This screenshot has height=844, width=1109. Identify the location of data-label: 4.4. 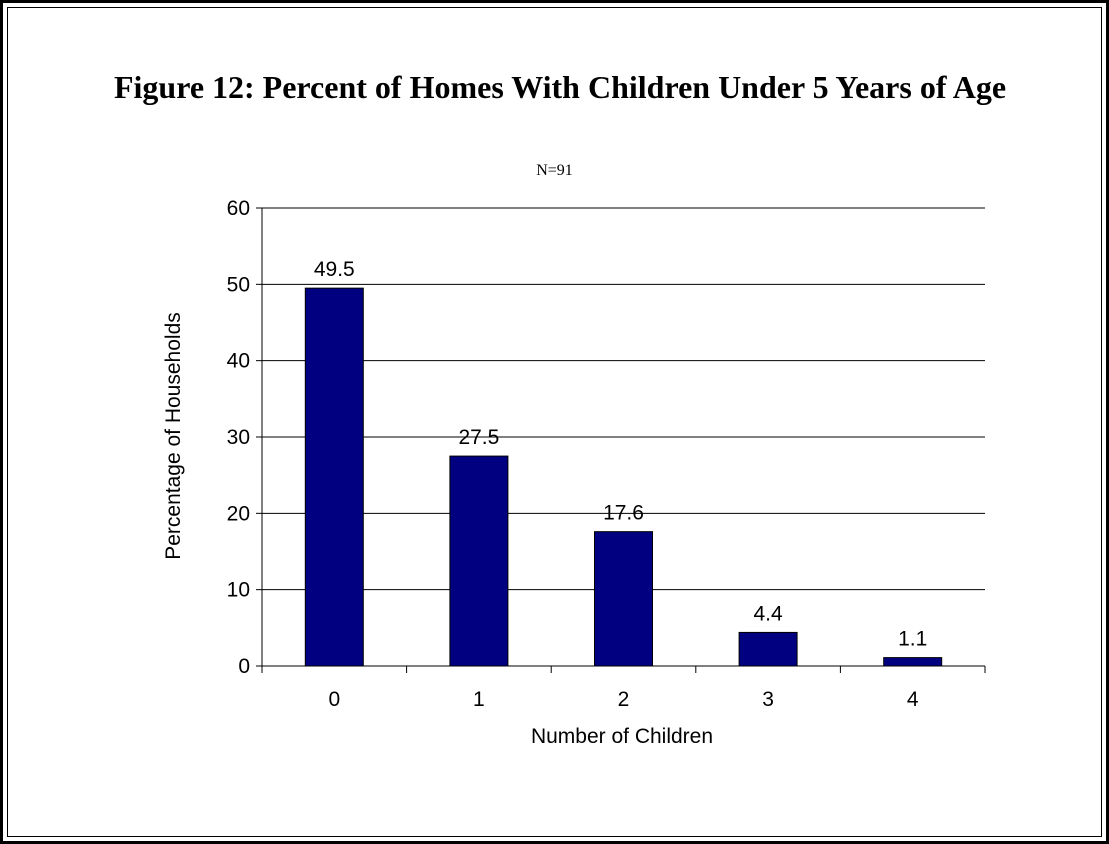
(768, 613).